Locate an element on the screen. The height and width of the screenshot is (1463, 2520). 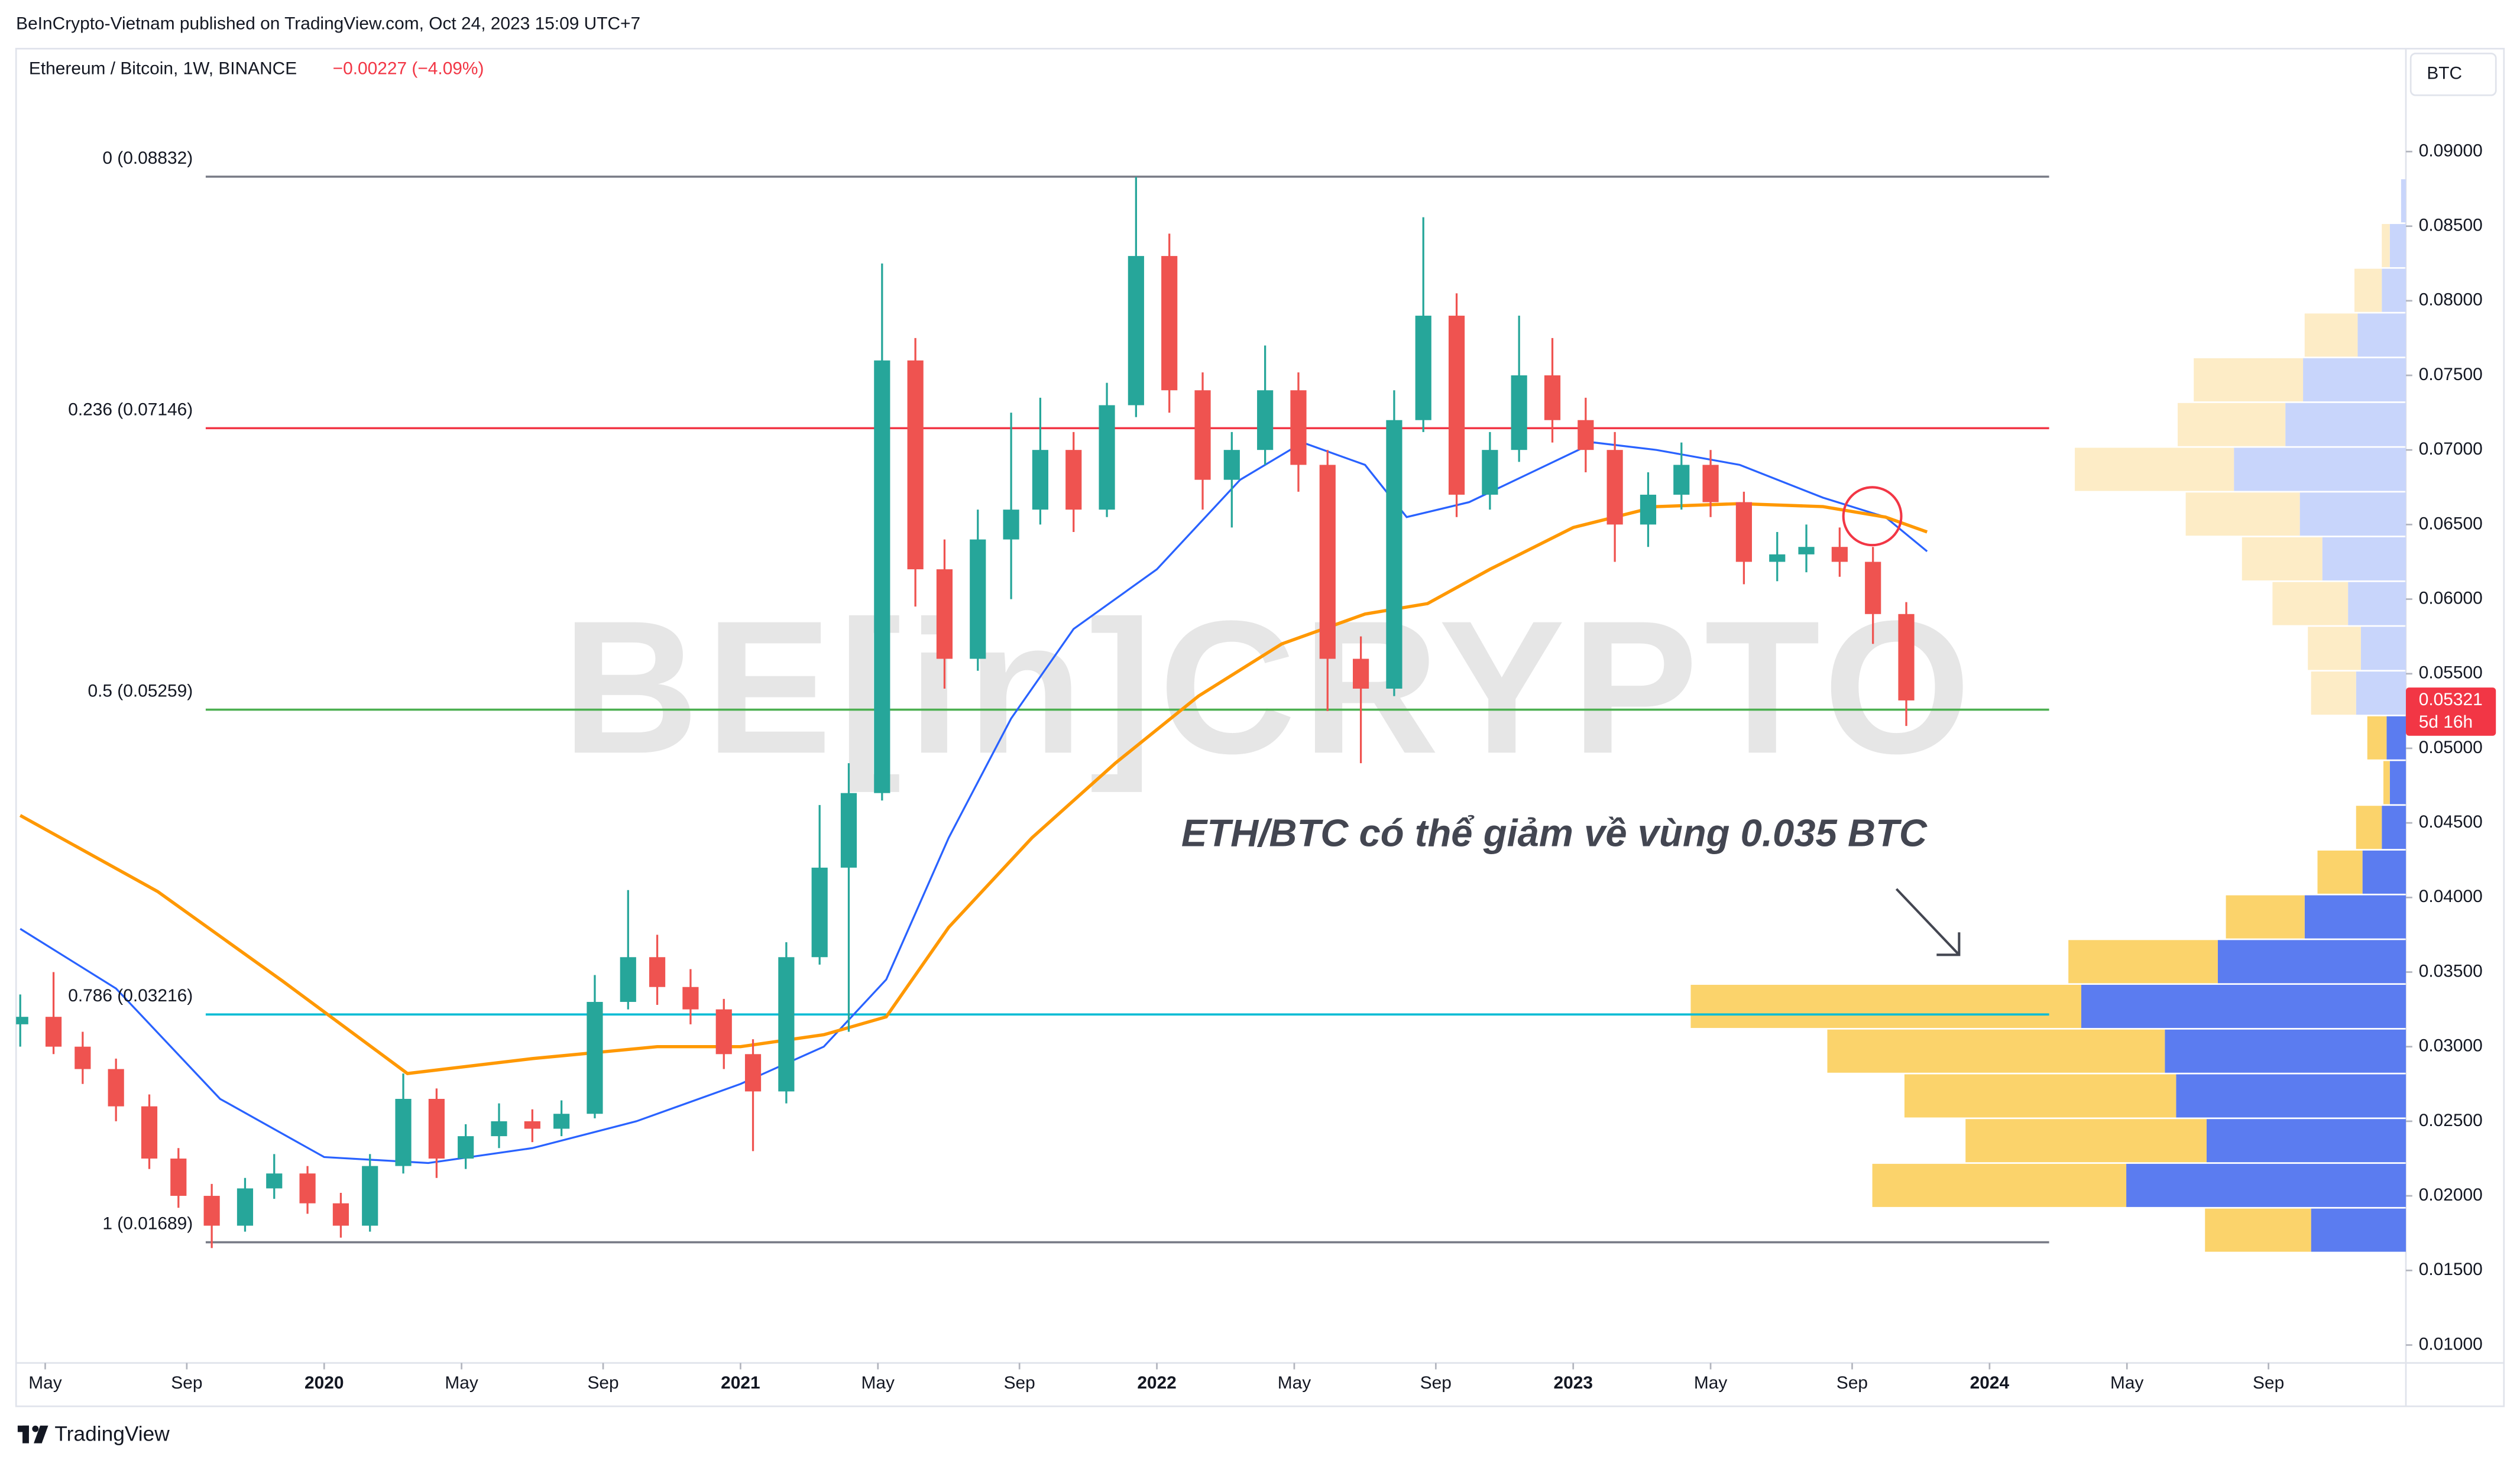
y-tick-label: 0.04500 is located at coordinates (2451, 822).